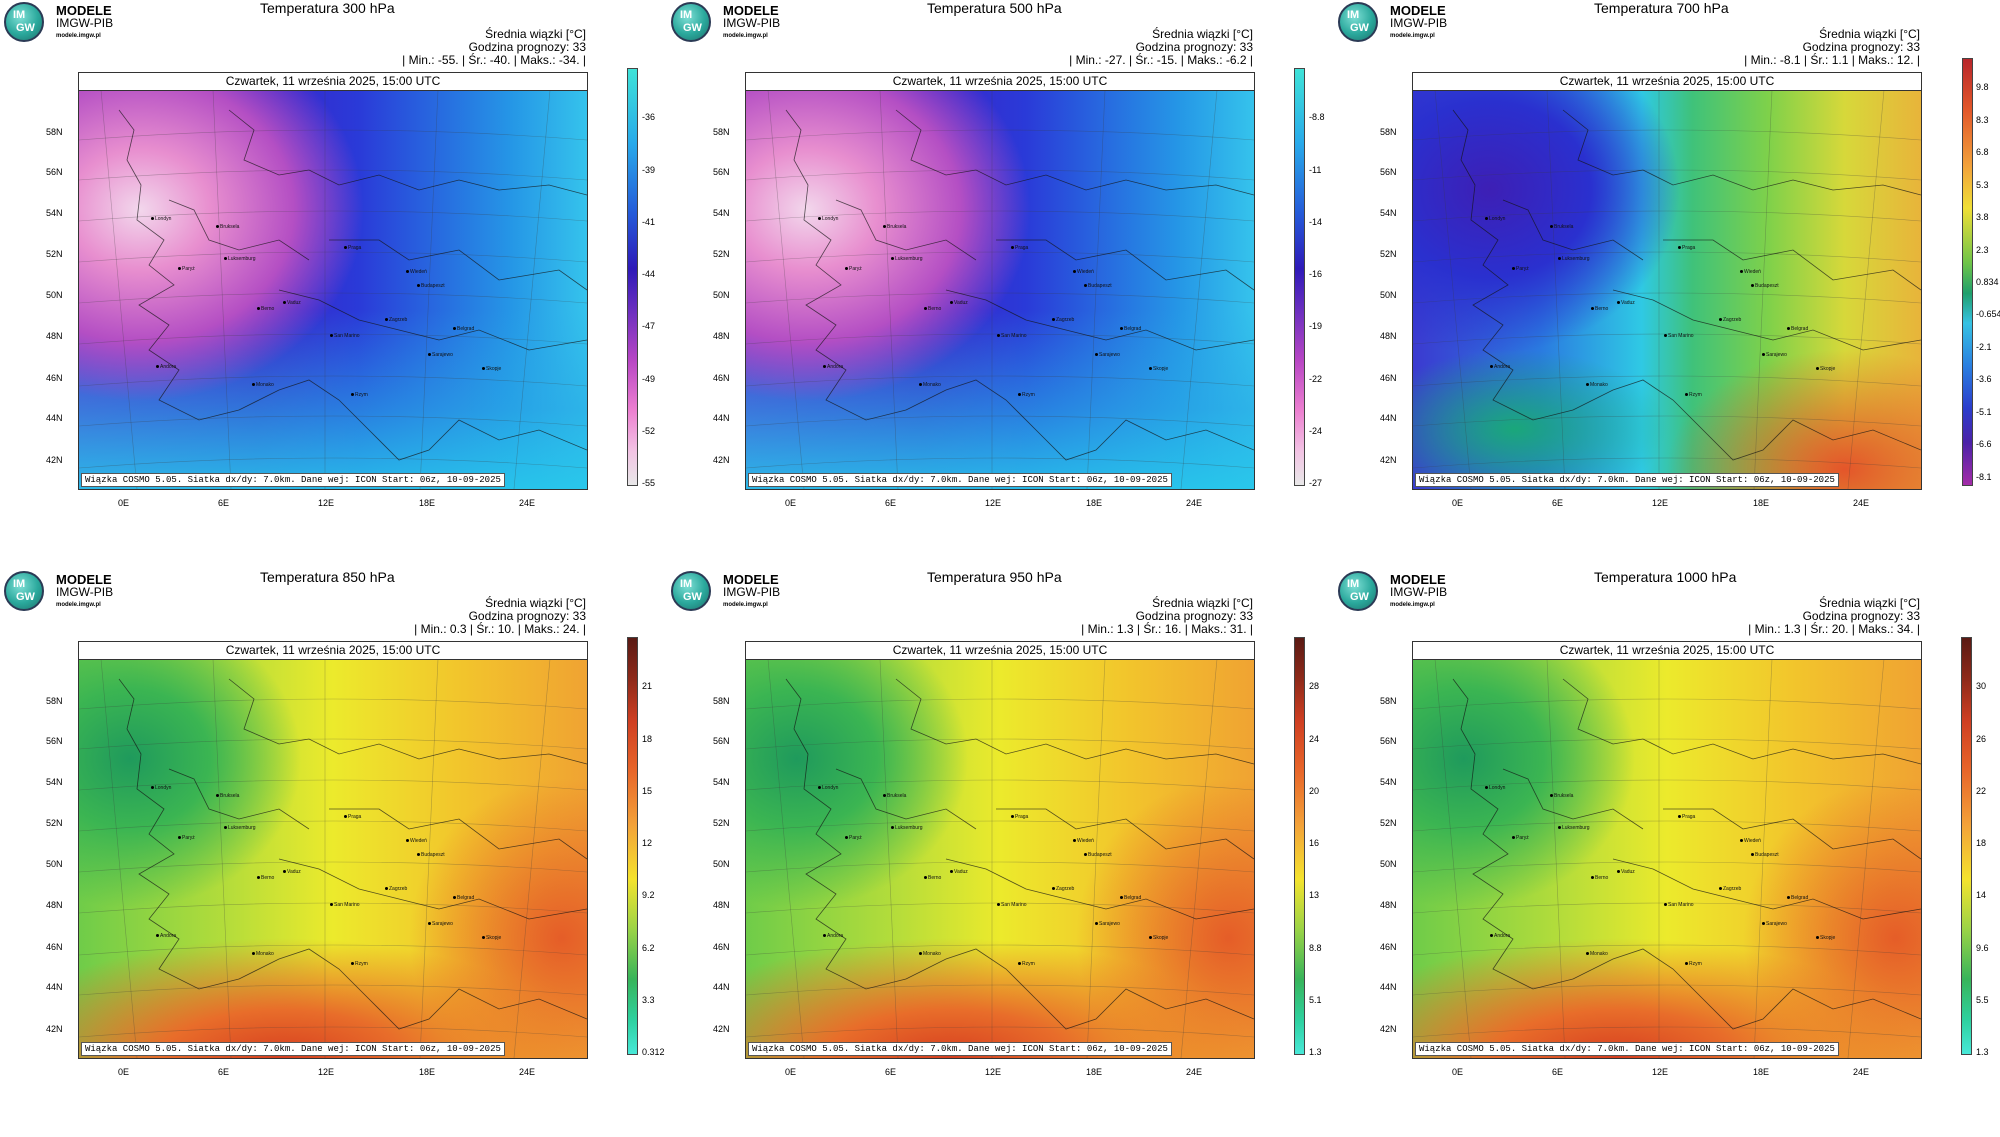  I want to click on colorbar-tick-label: -8.1, so click(1984, 476).